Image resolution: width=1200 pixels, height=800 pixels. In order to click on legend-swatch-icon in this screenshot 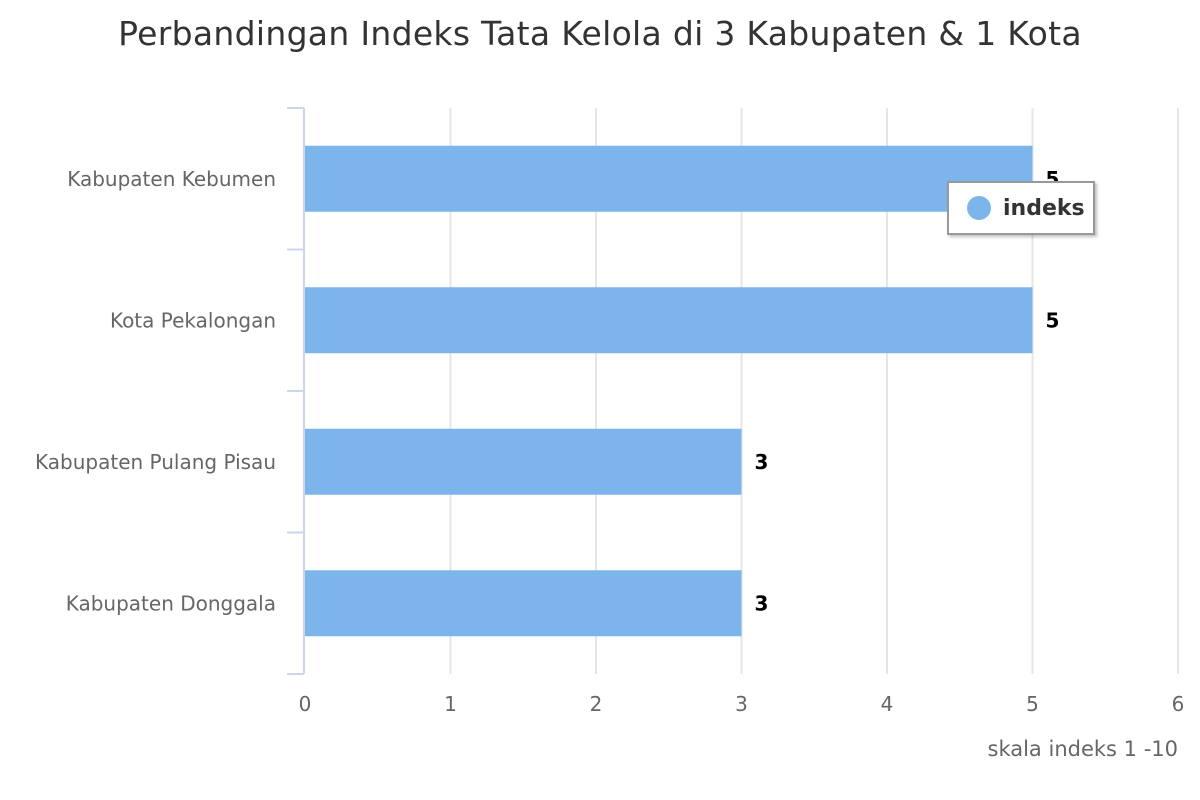, I will do `click(979, 208)`.